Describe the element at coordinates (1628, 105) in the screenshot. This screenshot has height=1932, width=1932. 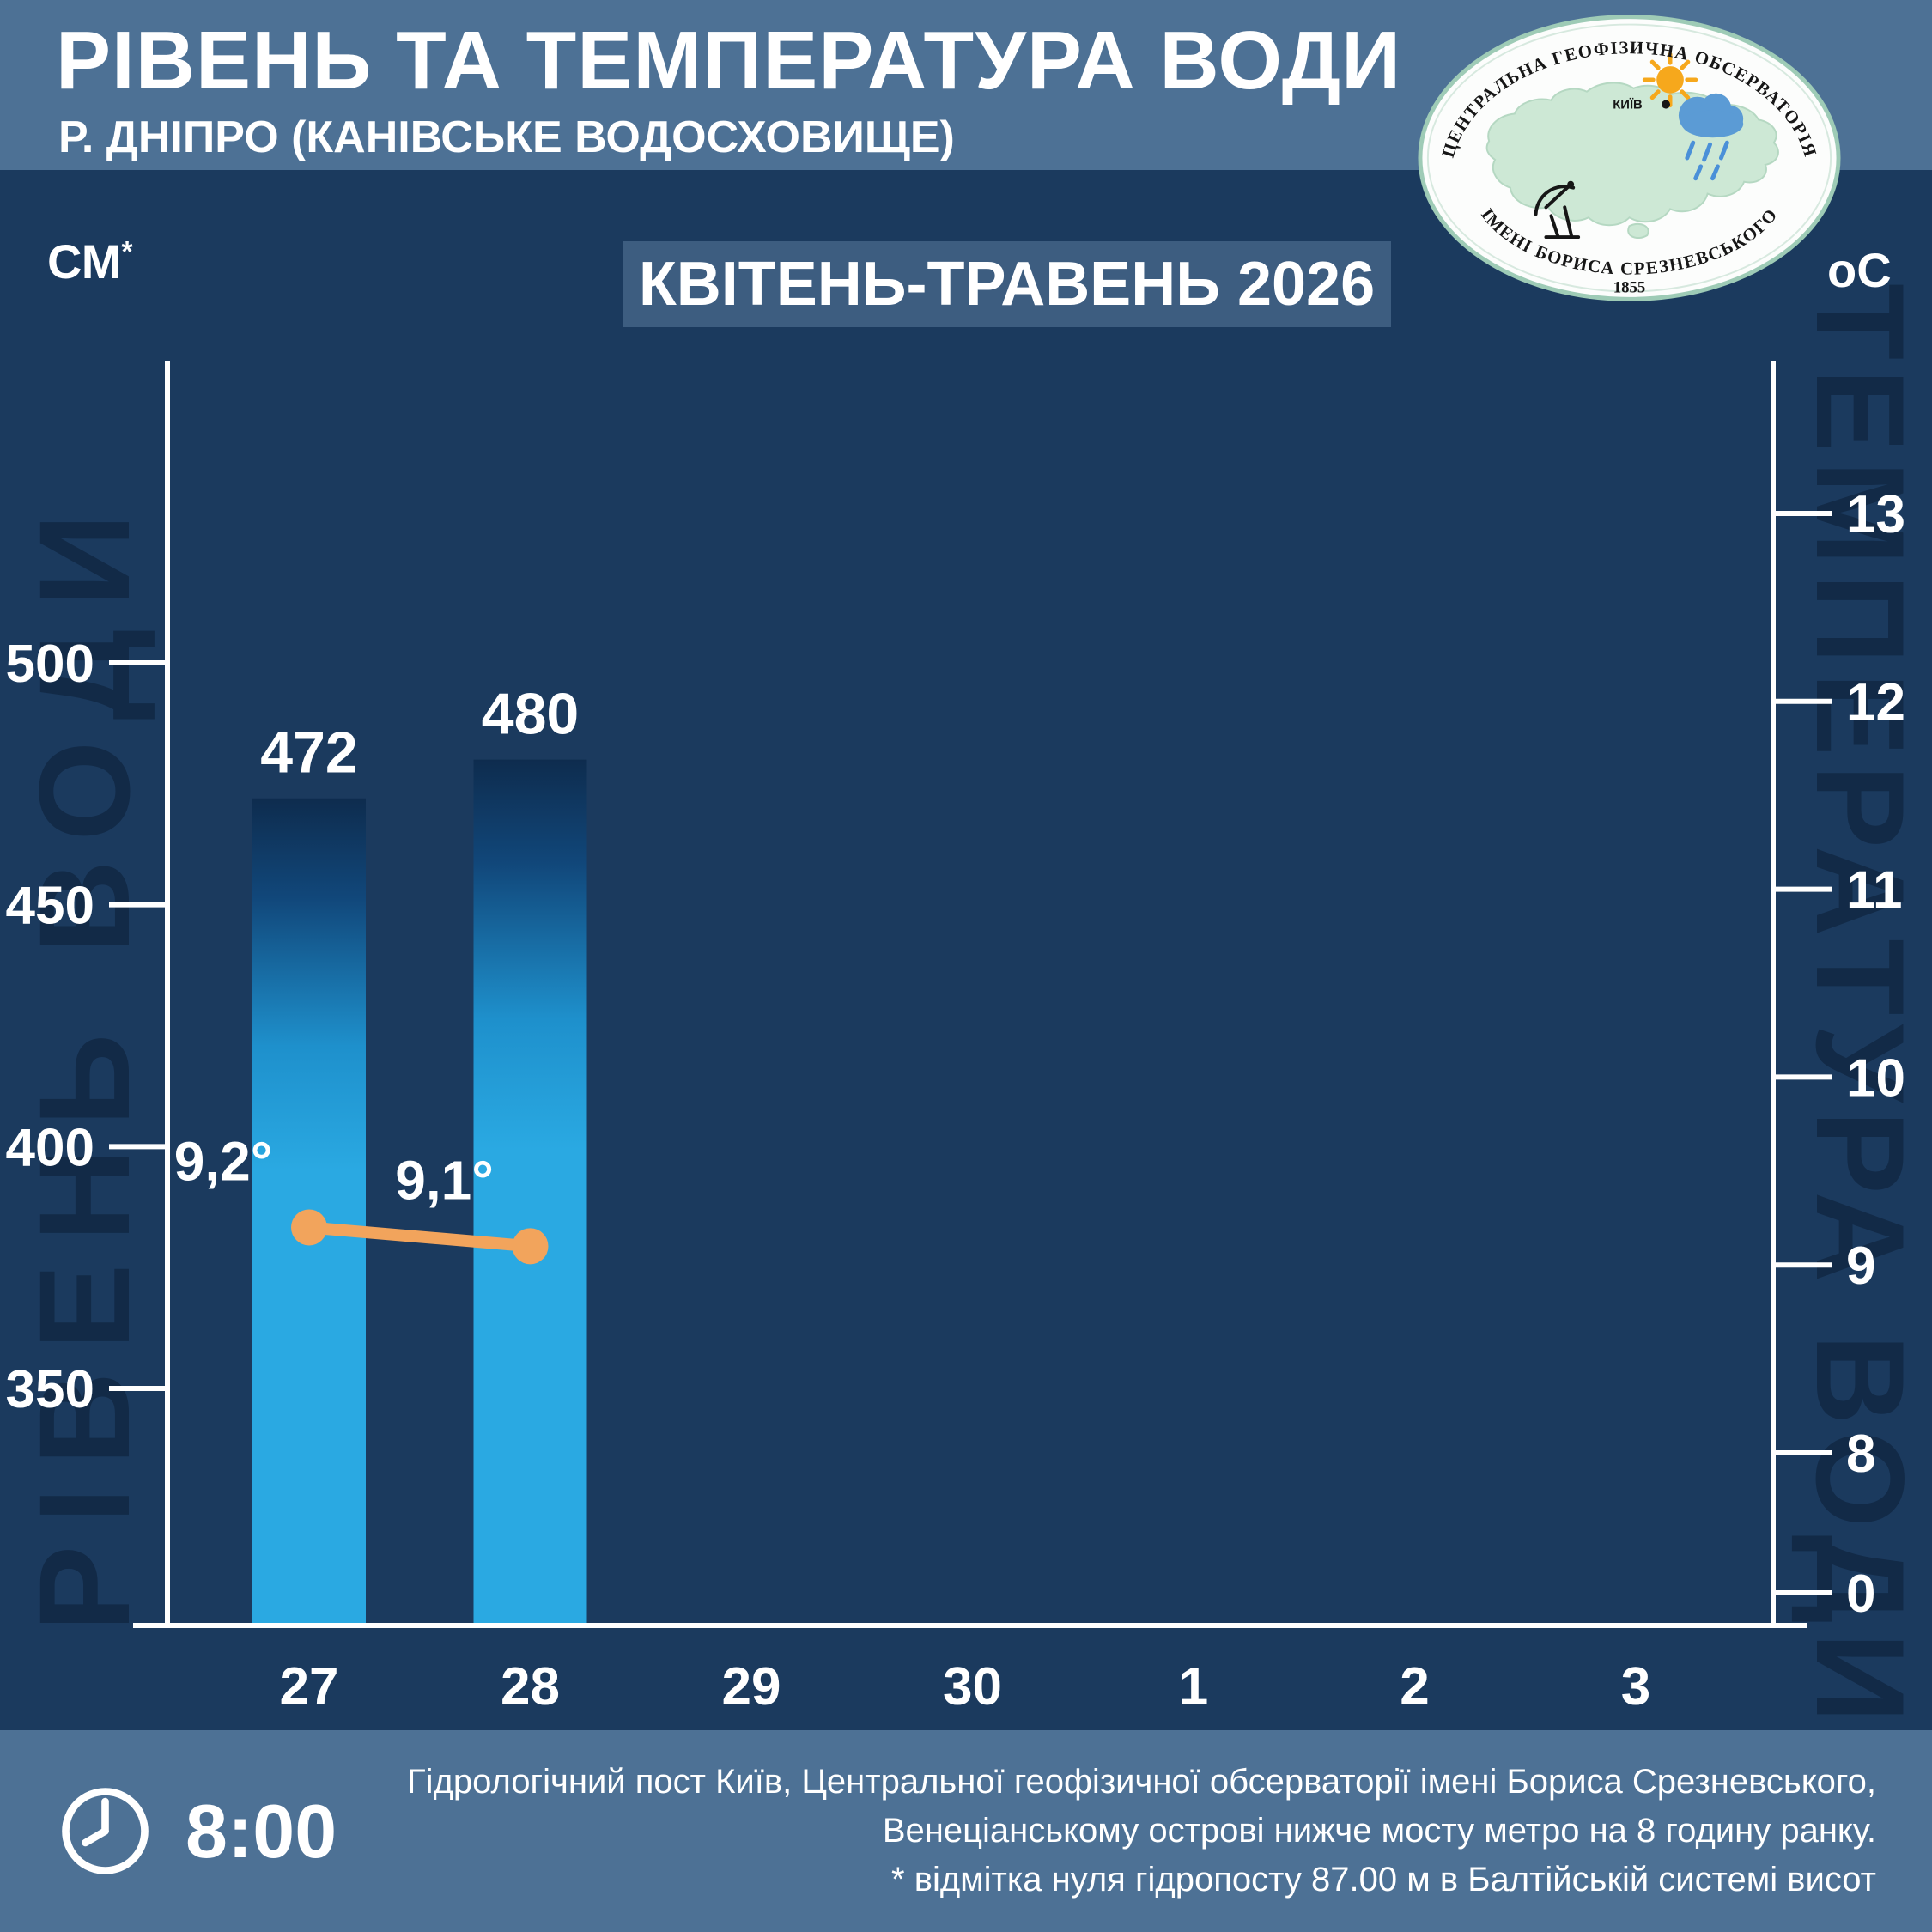
I see `kyiv-label: КИЇВ` at that location.